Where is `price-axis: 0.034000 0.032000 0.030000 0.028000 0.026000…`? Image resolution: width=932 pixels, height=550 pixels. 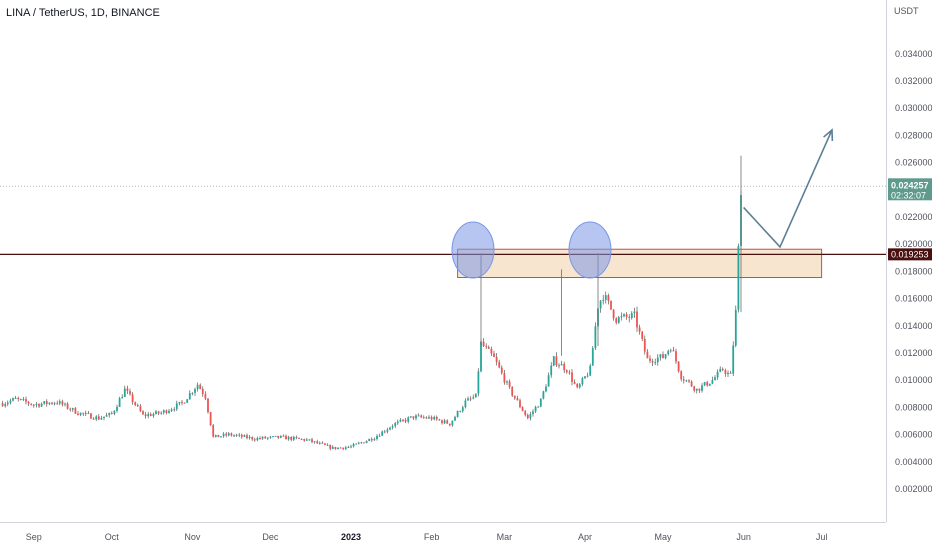 price-axis: 0.034000 0.032000 0.030000 0.028000 0.026000… is located at coordinates (913, 271).